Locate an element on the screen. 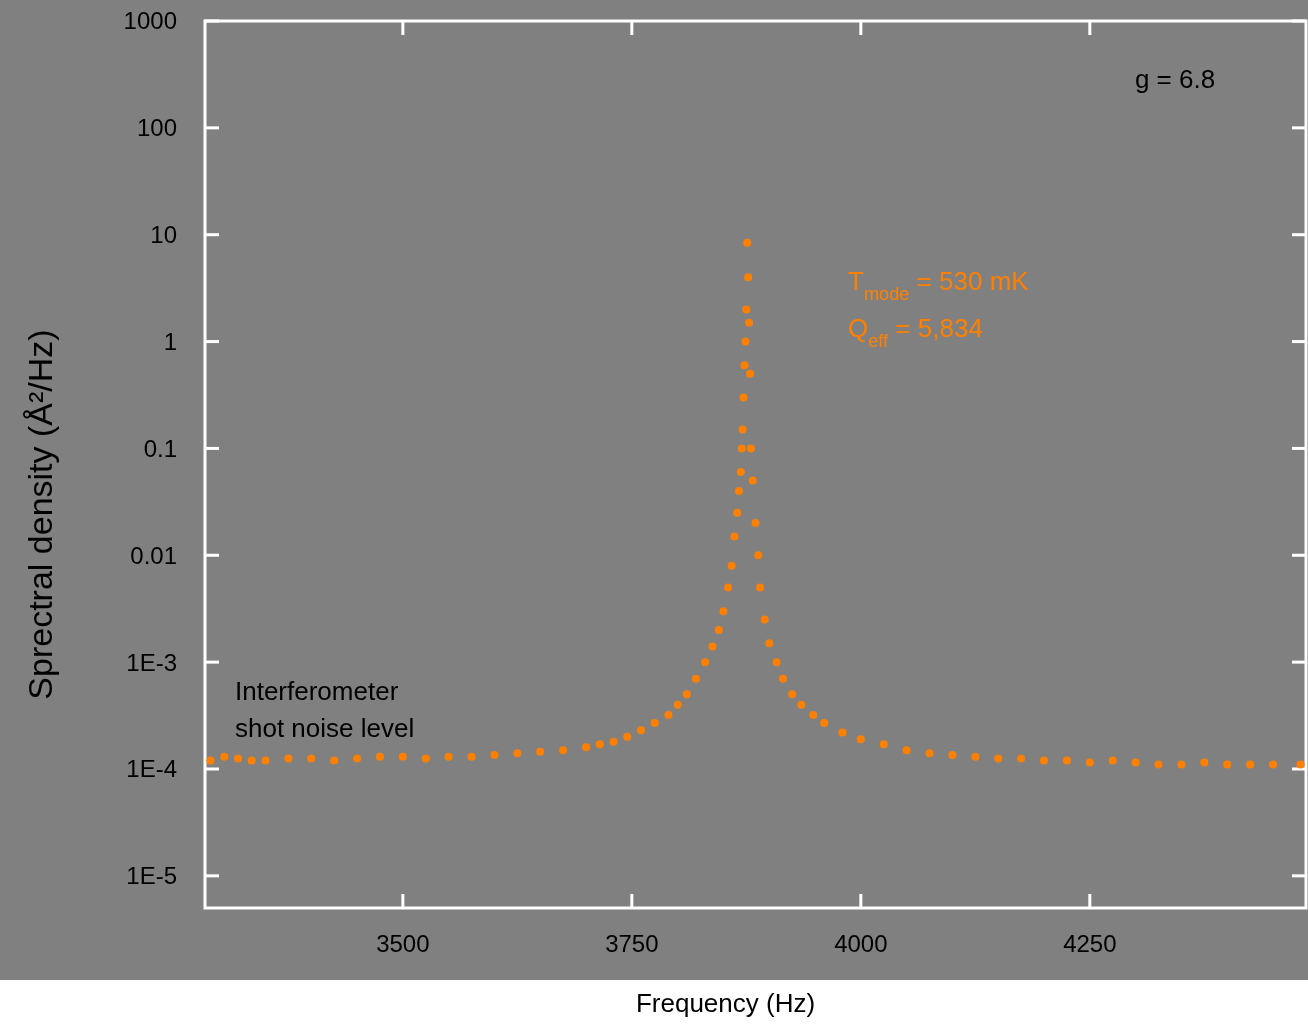  y-tick-label: 1000 is located at coordinates (150, 21).